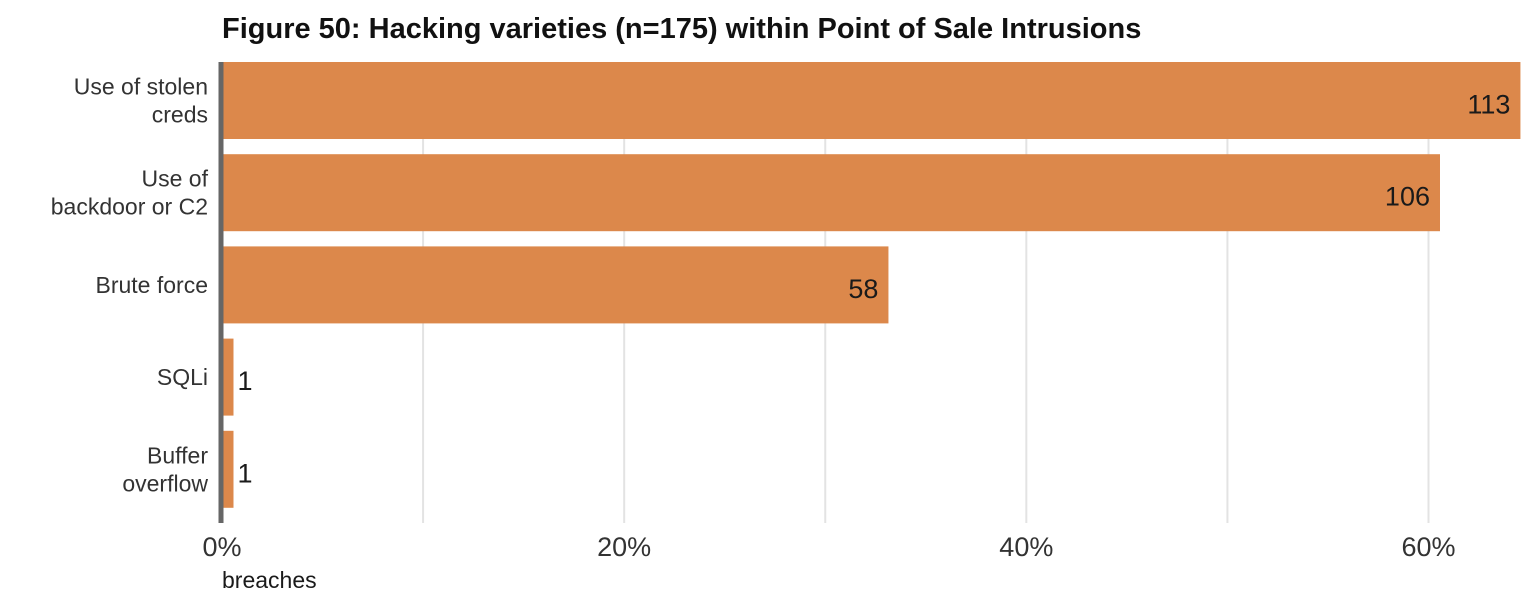 The width and height of the screenshot is (1536, 604). Describe the element at coordinates (1428, 547) in the screenshot. I see `x-tick-label: 60%` at that location.